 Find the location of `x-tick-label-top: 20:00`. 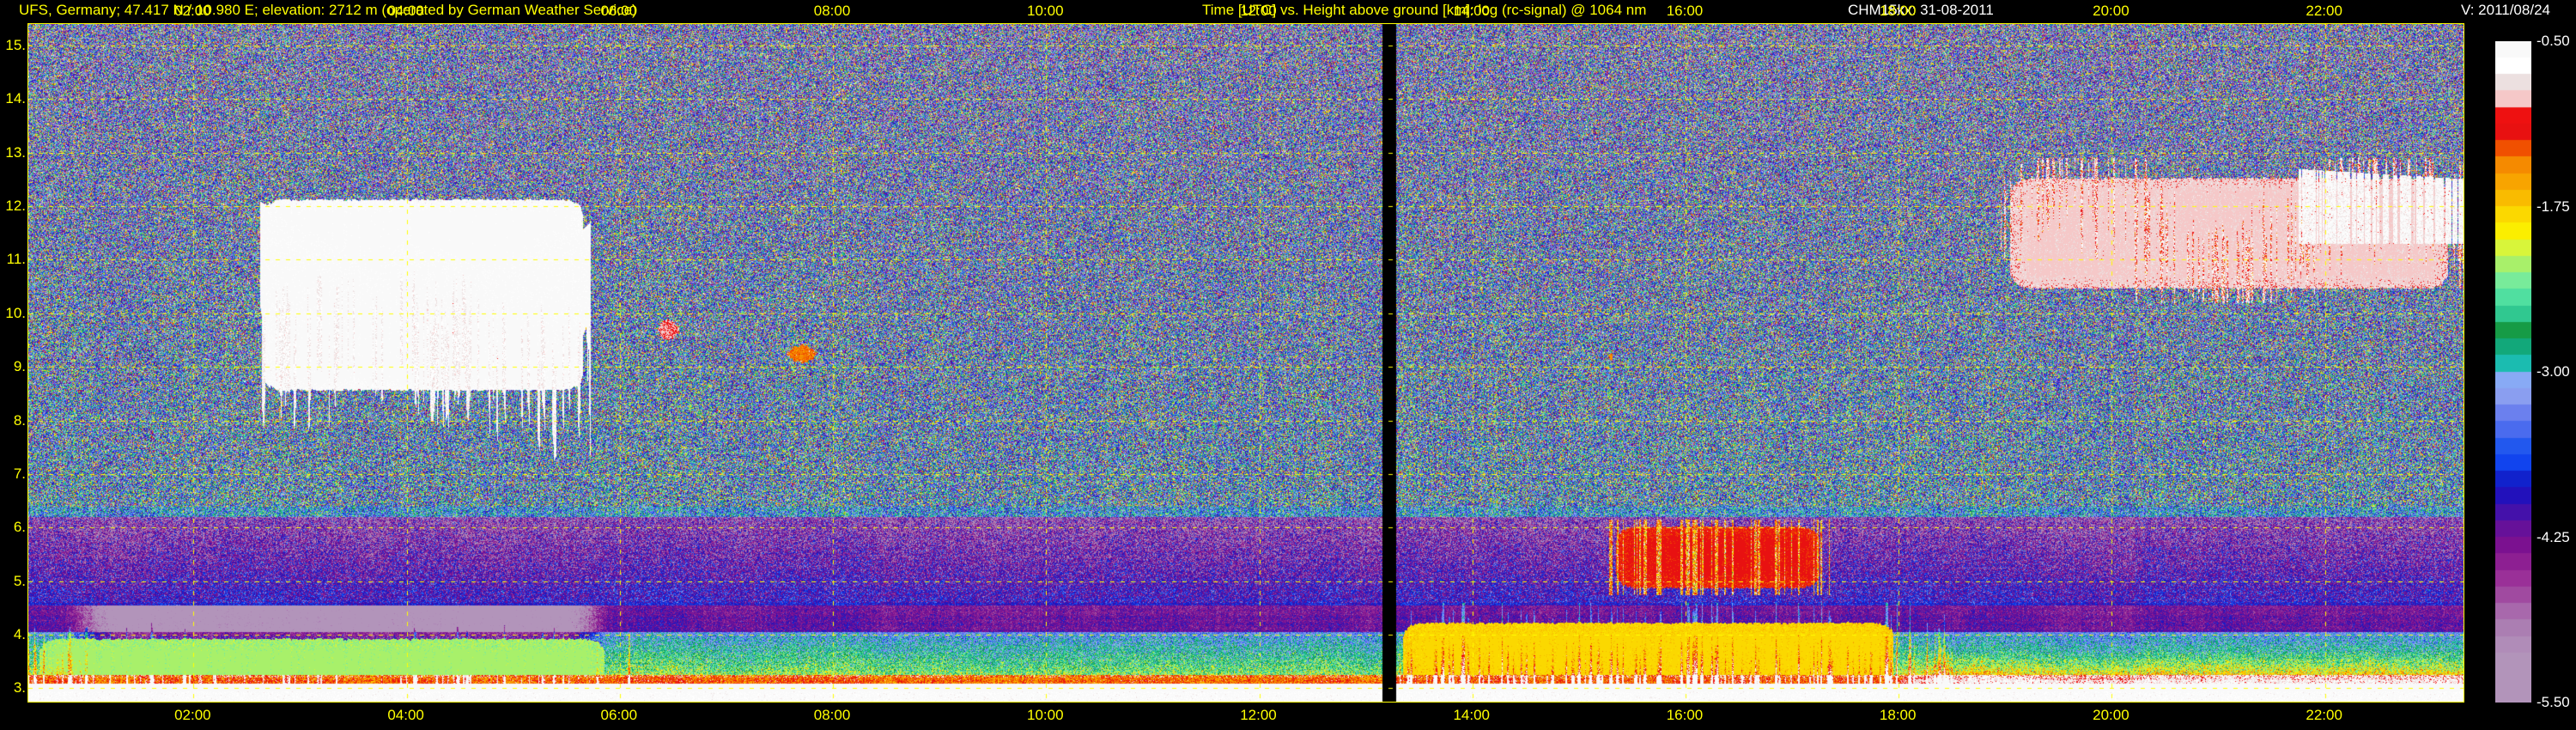

x-tick-label-top: 20:00 is located at coordinates (2111, 11).